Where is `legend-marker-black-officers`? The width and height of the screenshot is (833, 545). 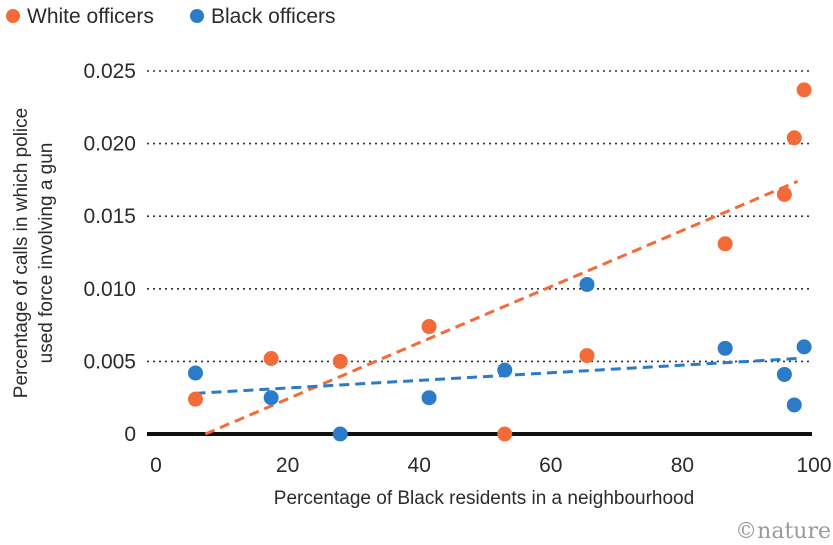
legend-marker-black-officers is located at coordinates (197, 16).